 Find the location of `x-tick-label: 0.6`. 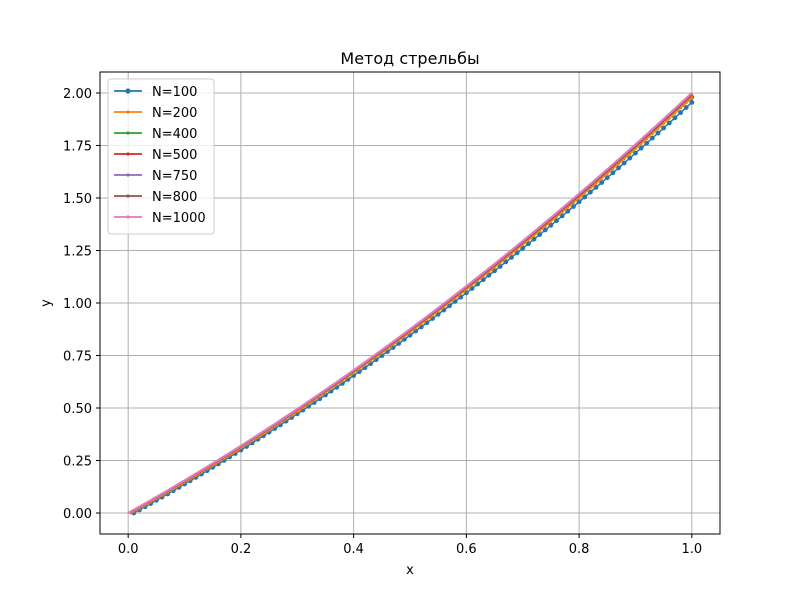

x-tick-label: 0.6 is located at coordinates (466, 549).